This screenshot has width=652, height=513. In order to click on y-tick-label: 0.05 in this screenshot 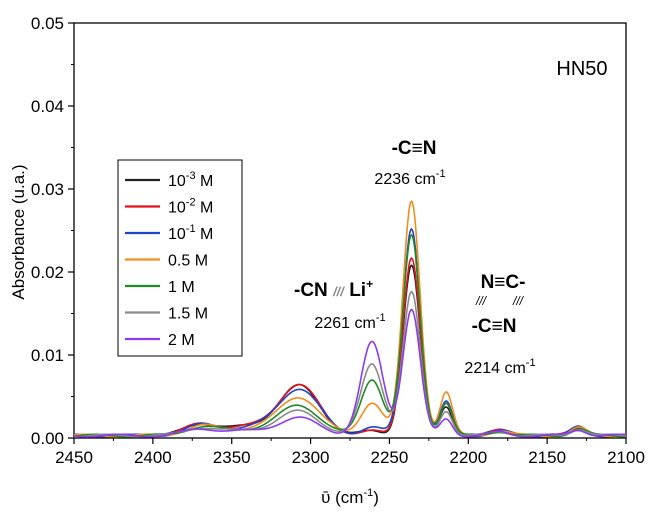, I will do `click(47, 23)`.